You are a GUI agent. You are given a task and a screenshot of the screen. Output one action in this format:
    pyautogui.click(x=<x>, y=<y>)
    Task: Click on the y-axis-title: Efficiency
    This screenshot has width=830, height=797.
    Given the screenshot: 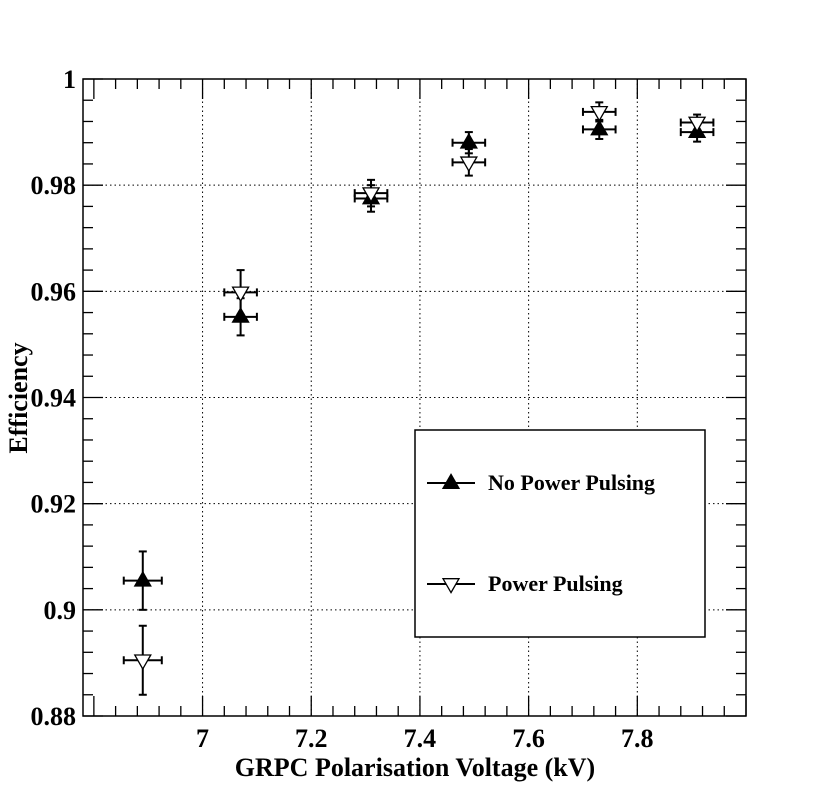 What is the action you would take?
    pyautogui.click(x=18, y=397)
    